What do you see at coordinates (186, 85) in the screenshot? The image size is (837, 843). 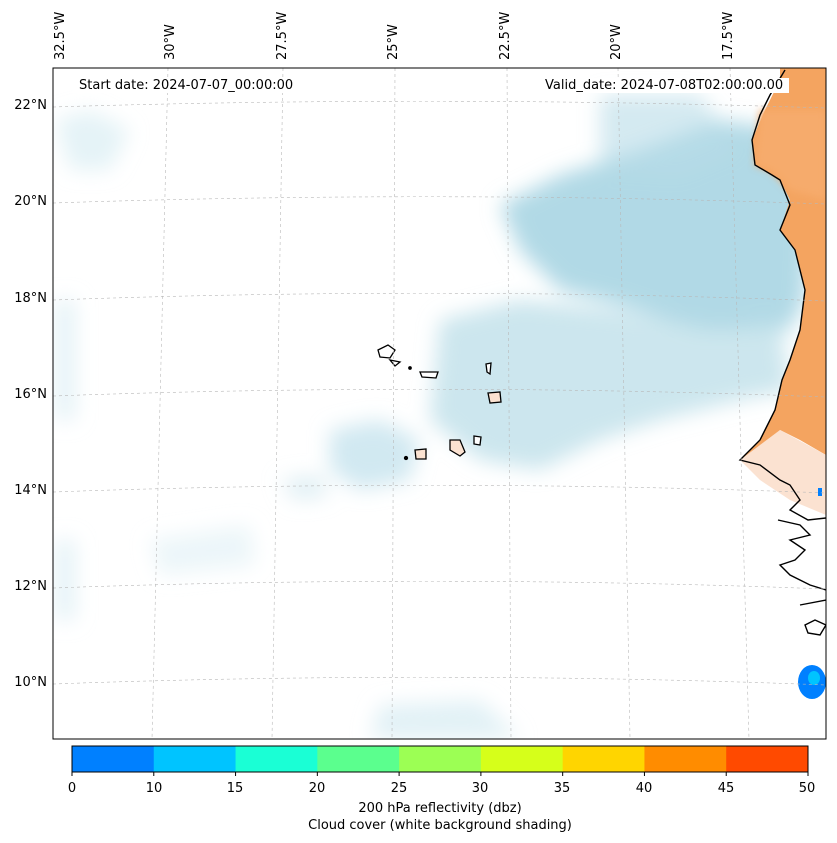 I see `start-date-label: Start date: 2024-07-07_00:00:00` at bounding box center [186, 85].